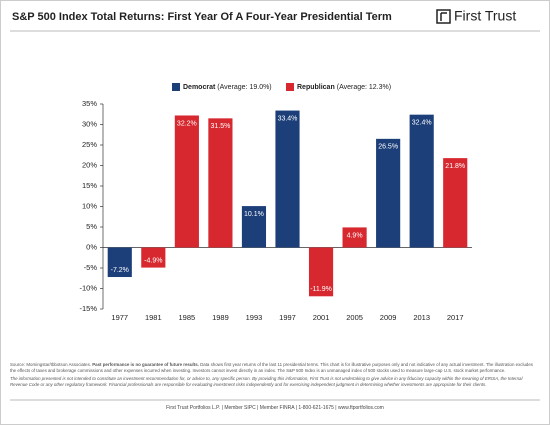  What do you see at coordinates (388, 147) in the screenshot?
I see `value-label: 26.5%` at bounding box center [388, 147].